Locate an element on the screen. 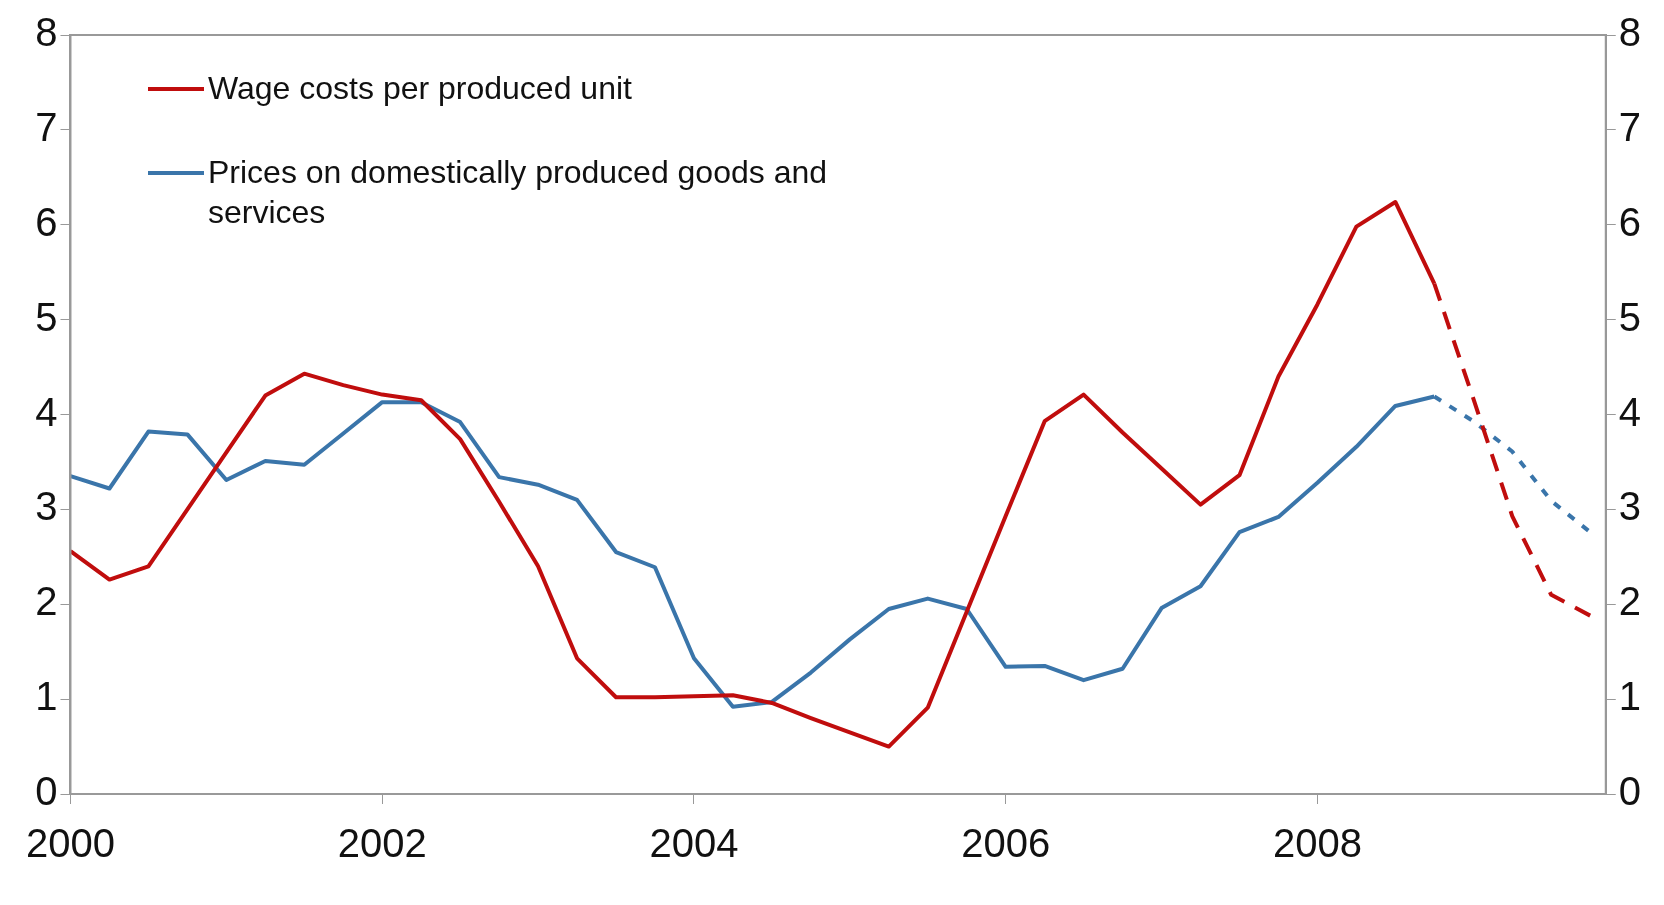  y2-tick-label: 5 is located at coordinates (1629, 316).